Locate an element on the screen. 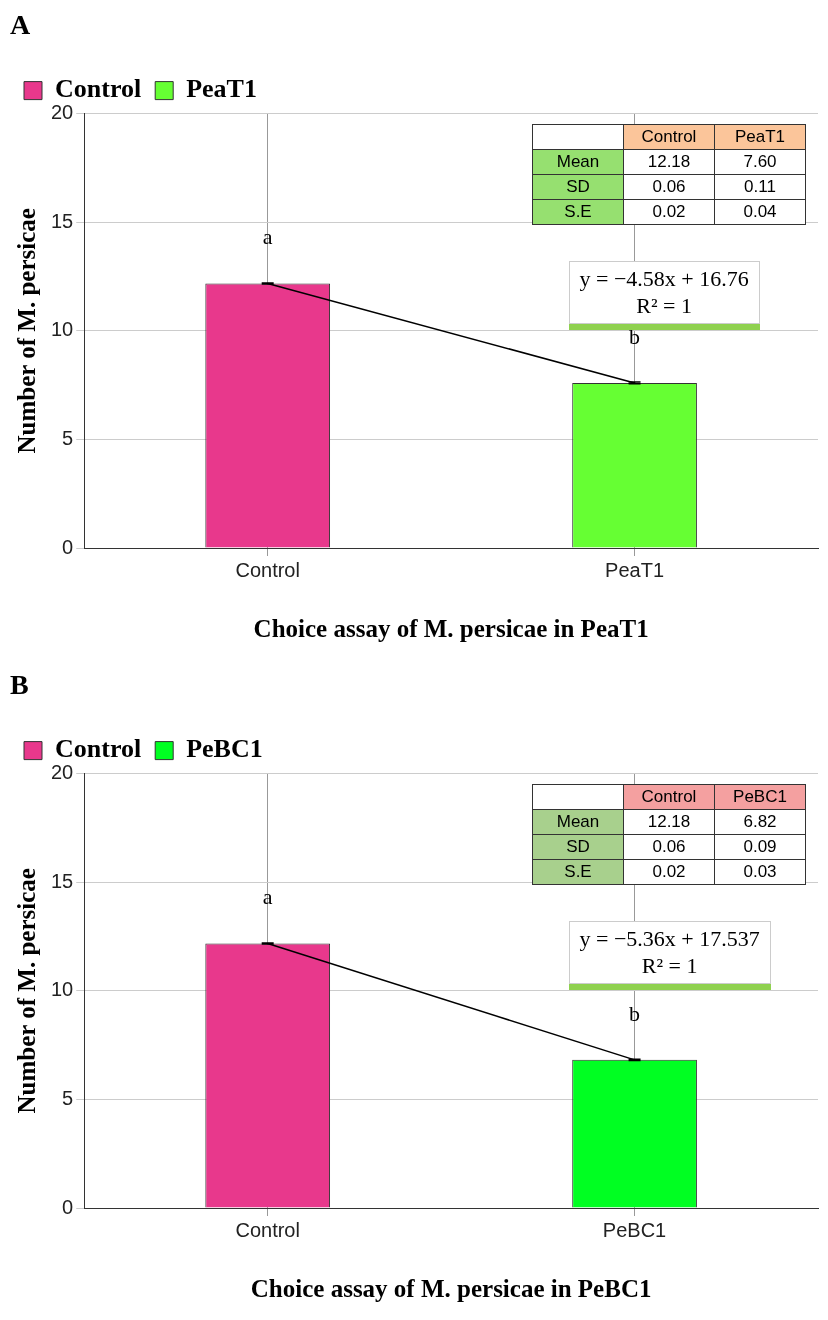  annotation: 0.11 is located at coordinates (760, 187).